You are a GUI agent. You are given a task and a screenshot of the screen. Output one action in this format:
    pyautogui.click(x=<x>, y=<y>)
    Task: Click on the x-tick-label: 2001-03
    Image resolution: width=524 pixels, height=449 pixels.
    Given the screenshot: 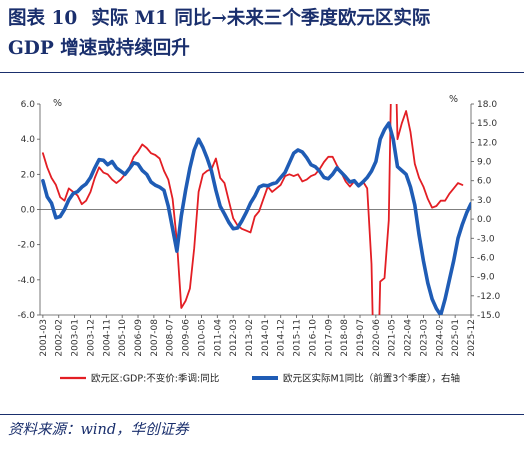 What is the action you would take?
    pyautogui.click(x=44, y=338)
    